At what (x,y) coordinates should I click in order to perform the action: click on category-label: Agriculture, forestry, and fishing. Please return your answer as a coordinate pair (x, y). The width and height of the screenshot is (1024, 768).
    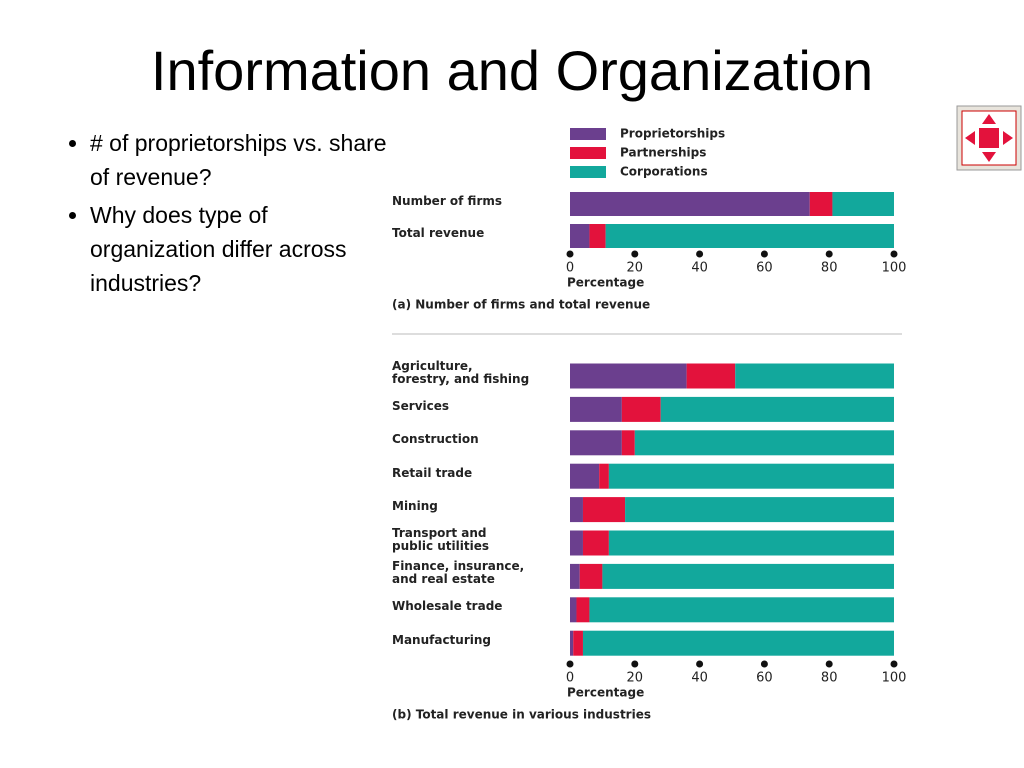
    Looking at the image, I should click on (461, 372).